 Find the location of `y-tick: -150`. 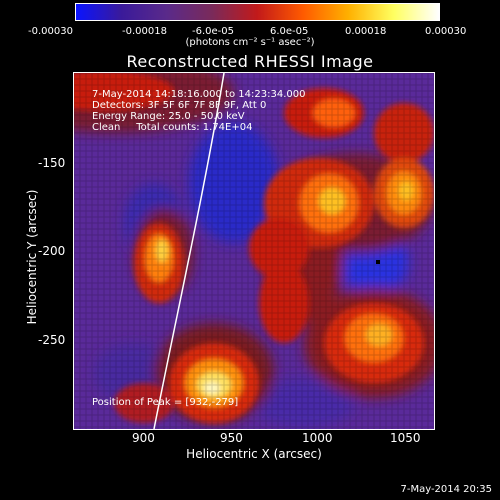

y-tick: -150 is located at coordinates (52, 163).